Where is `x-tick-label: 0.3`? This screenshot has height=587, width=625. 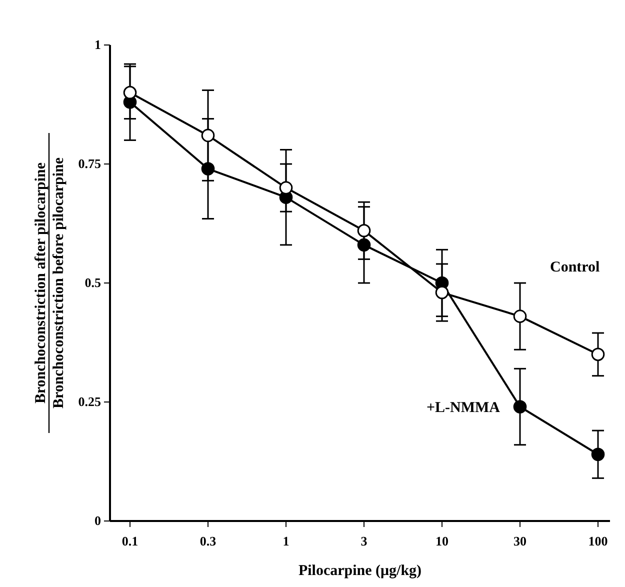 x-tick-label: 0.3 is located at coordinates (208, 541).